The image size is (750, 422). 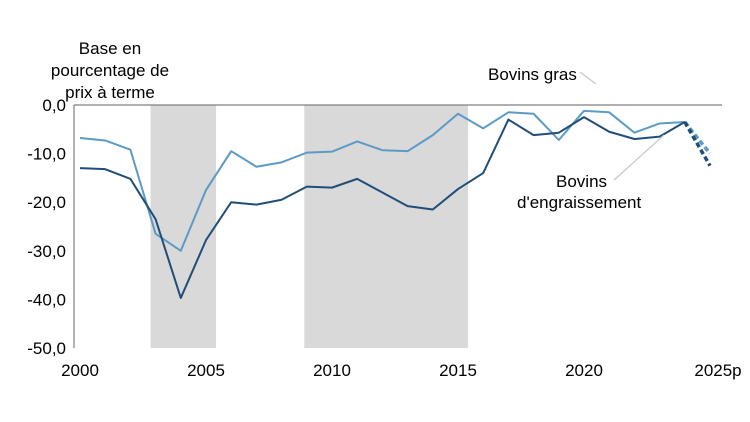 What do you see at coordinates (639, 157) in the screenshot?
I see `bovins-engraissement-leader-line` at bounding box center [639, 157].